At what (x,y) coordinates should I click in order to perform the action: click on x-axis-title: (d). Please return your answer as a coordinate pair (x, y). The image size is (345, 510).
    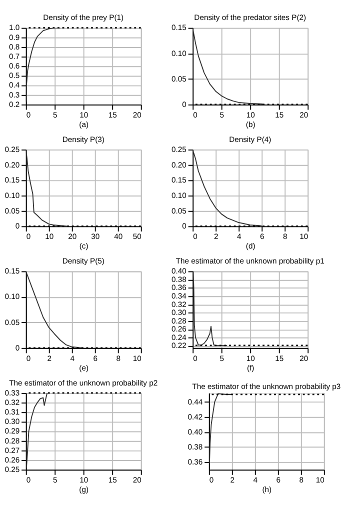
    Looking at the image, I should click on (251, 246).